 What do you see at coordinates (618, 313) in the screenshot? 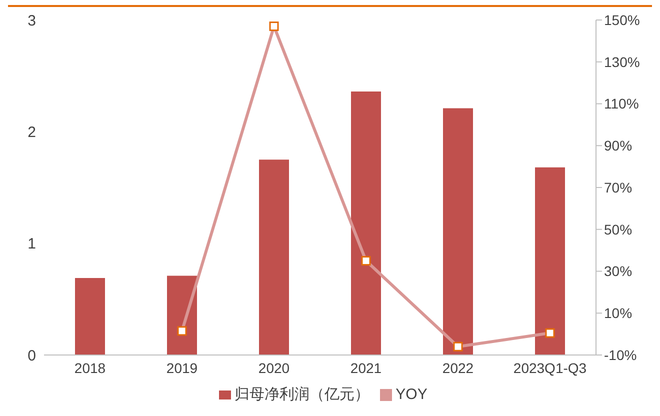
I see `y2-tick-label: 10%` at bounding box center [618, 313].